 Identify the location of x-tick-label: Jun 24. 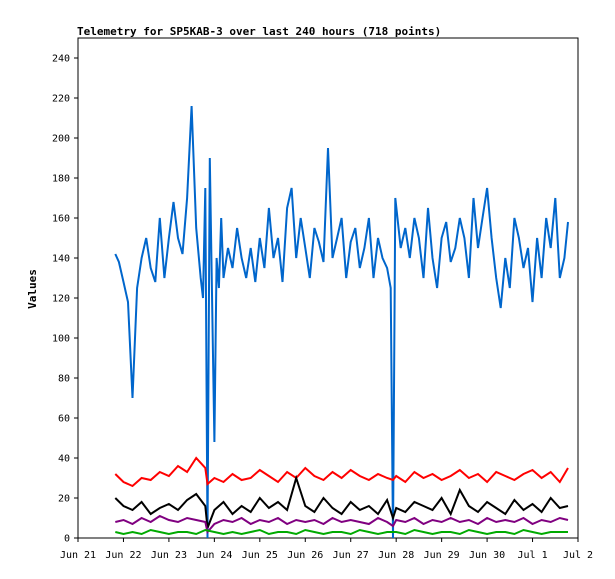
(214, 555).